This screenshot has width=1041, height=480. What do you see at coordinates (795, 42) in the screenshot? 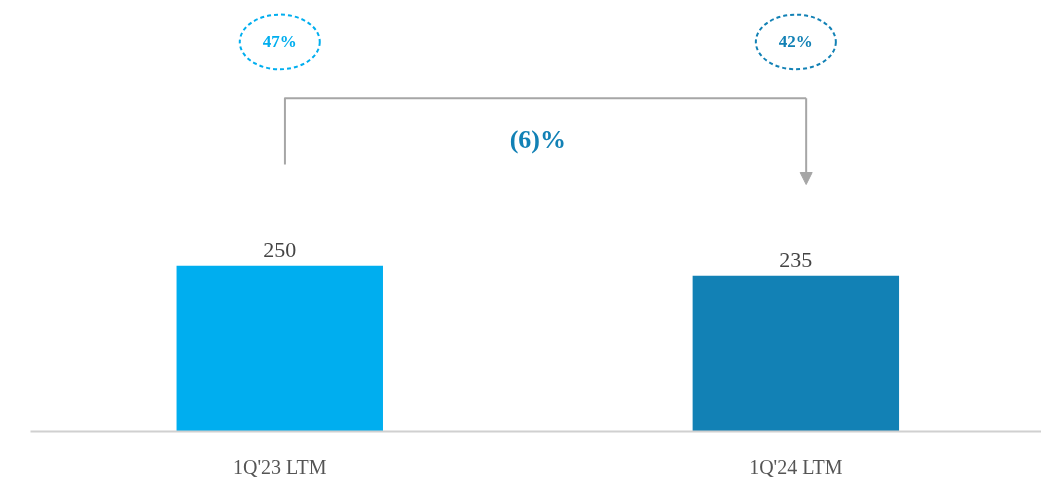
I see `text: 42%` at bounding box center [795, 42].